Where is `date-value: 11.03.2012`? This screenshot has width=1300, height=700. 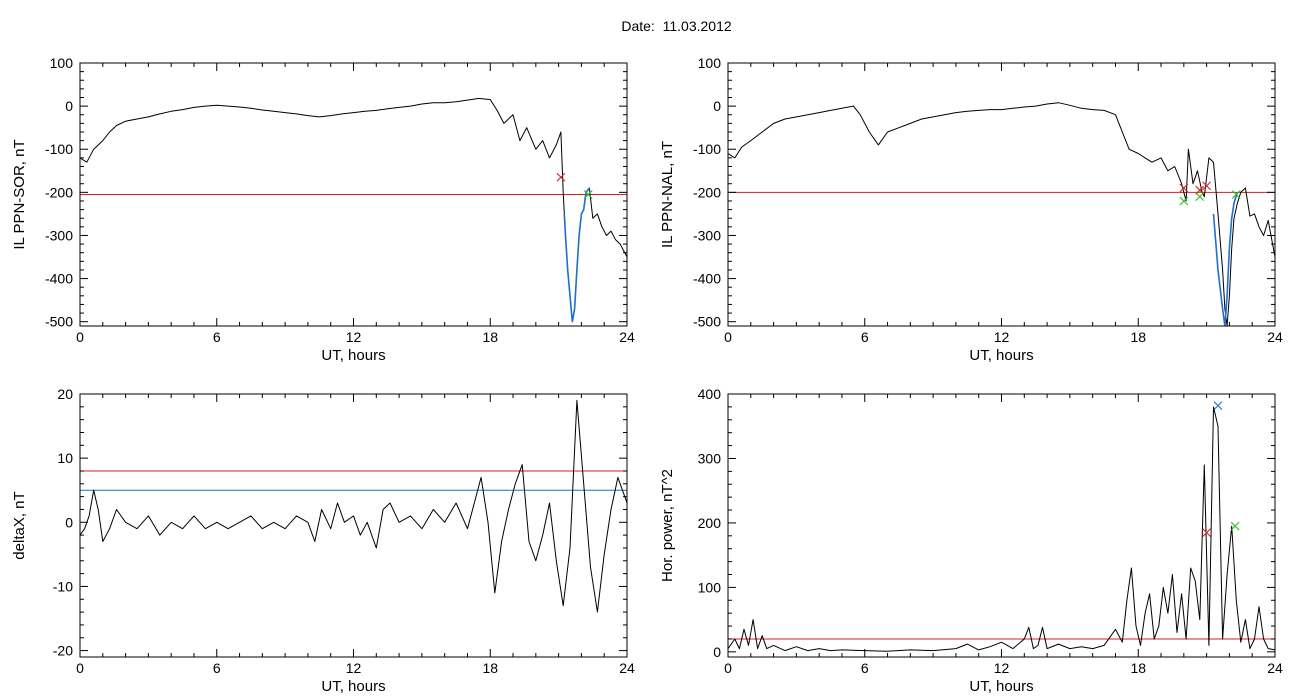 date-value: 11.03.2012 is located at coordinates (697, 26).